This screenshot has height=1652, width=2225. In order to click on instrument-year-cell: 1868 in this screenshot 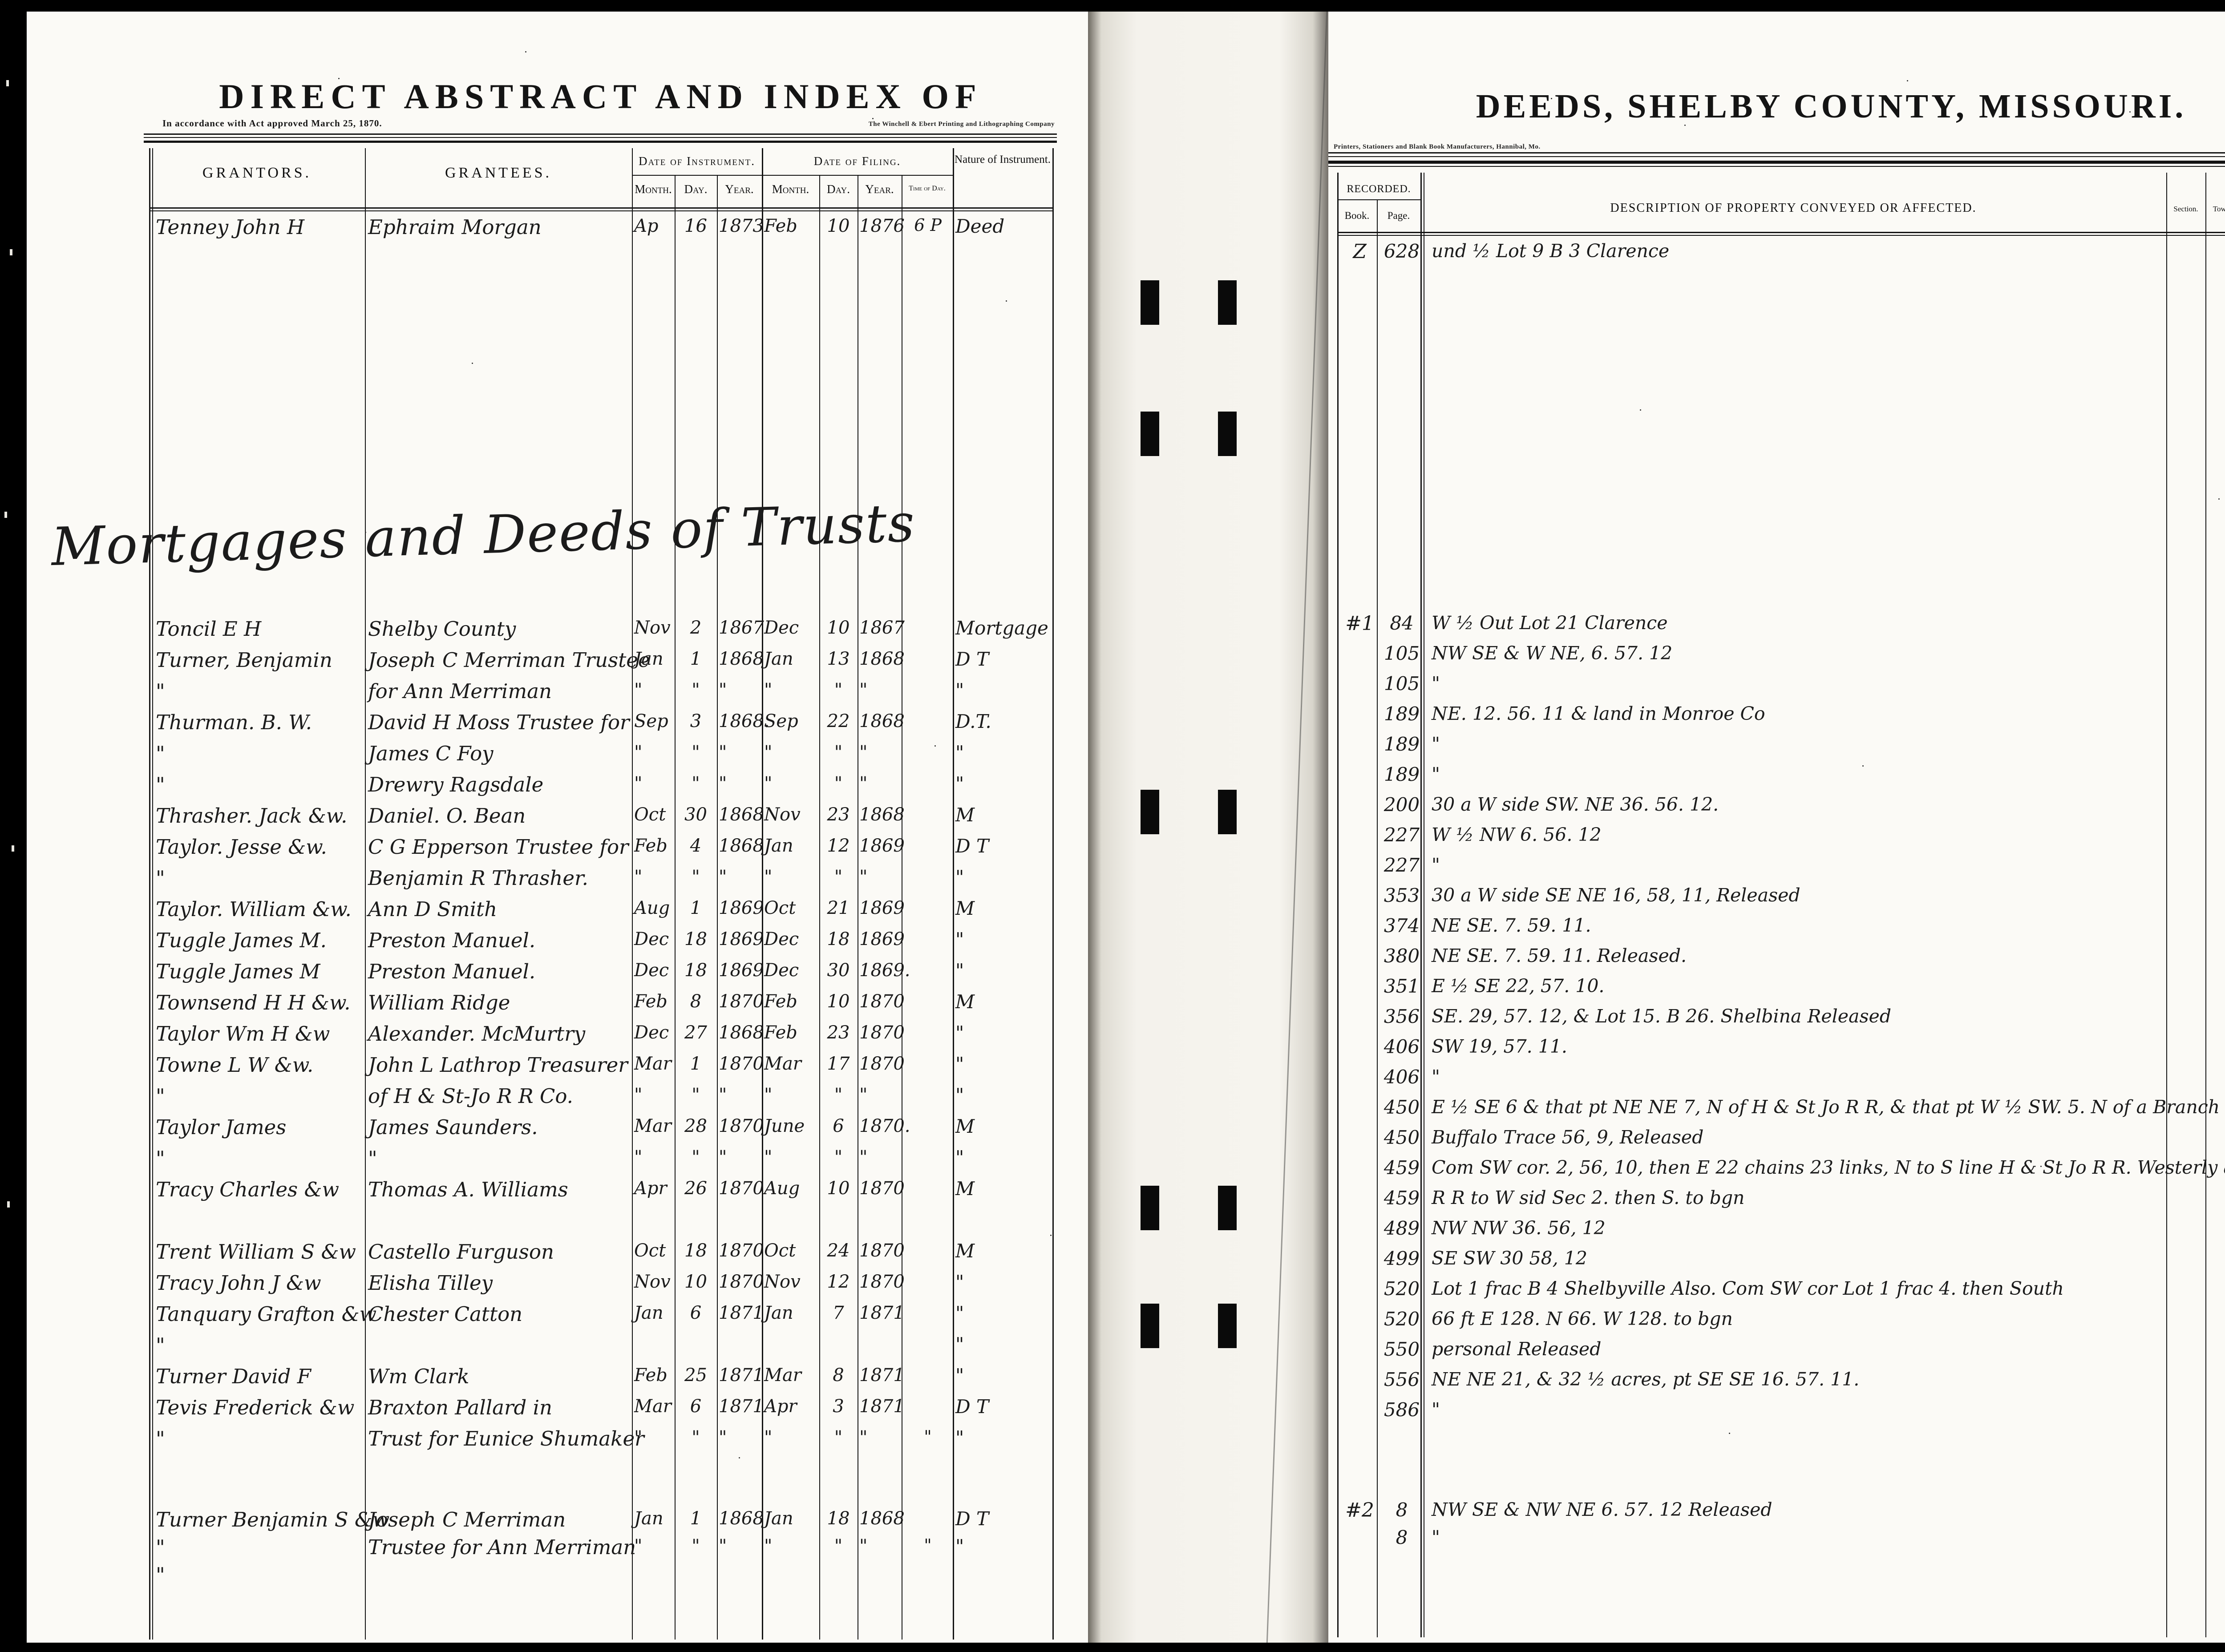, I will do `click(741, 659)`.